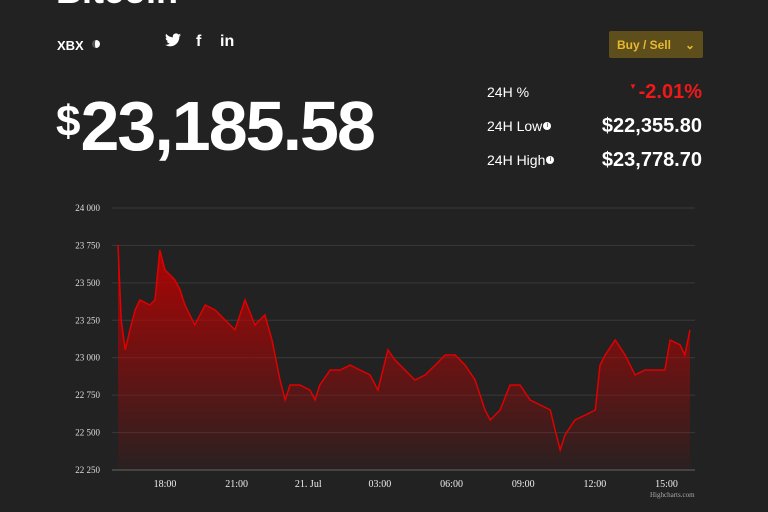  Describe the element at coordinates (87, 320) in the screenshot. I see `y-tick-label: 23 250` at that location.